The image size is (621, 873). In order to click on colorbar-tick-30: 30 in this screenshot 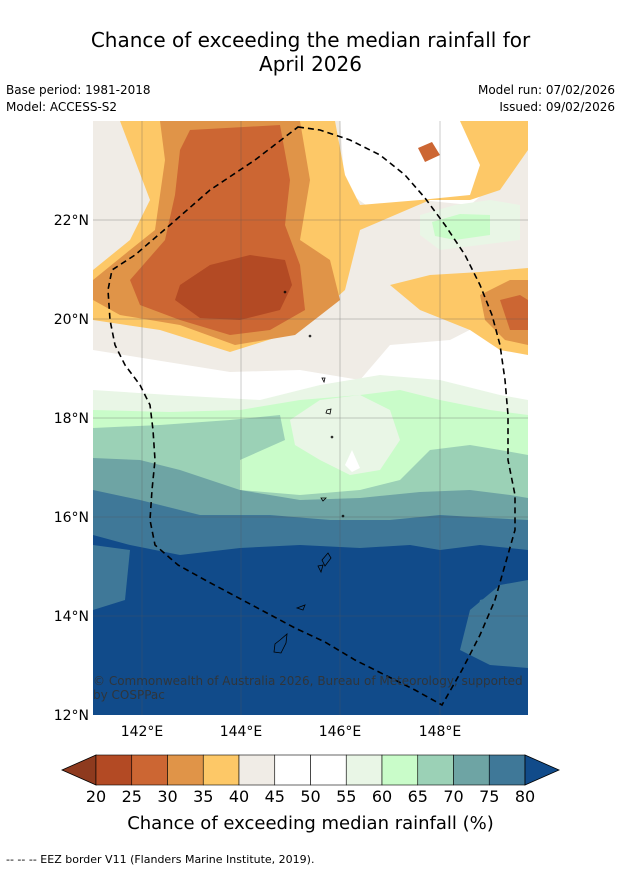, I will do `click(167, 796)`.